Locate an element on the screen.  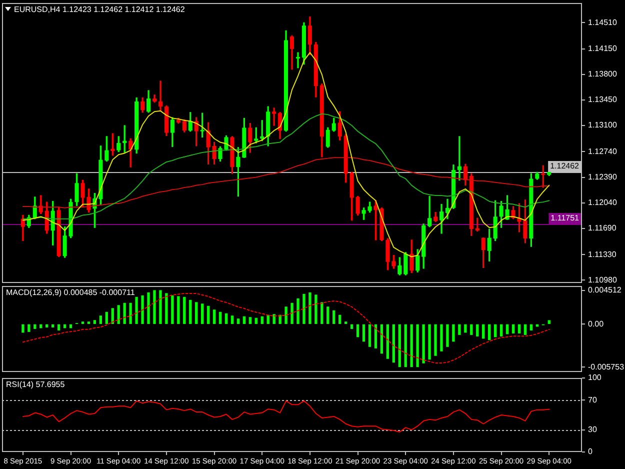
chart-title: EURUSD,H4 1.12423 1.12462 1.12412 1.12462 is located at coordinates (100, 9).